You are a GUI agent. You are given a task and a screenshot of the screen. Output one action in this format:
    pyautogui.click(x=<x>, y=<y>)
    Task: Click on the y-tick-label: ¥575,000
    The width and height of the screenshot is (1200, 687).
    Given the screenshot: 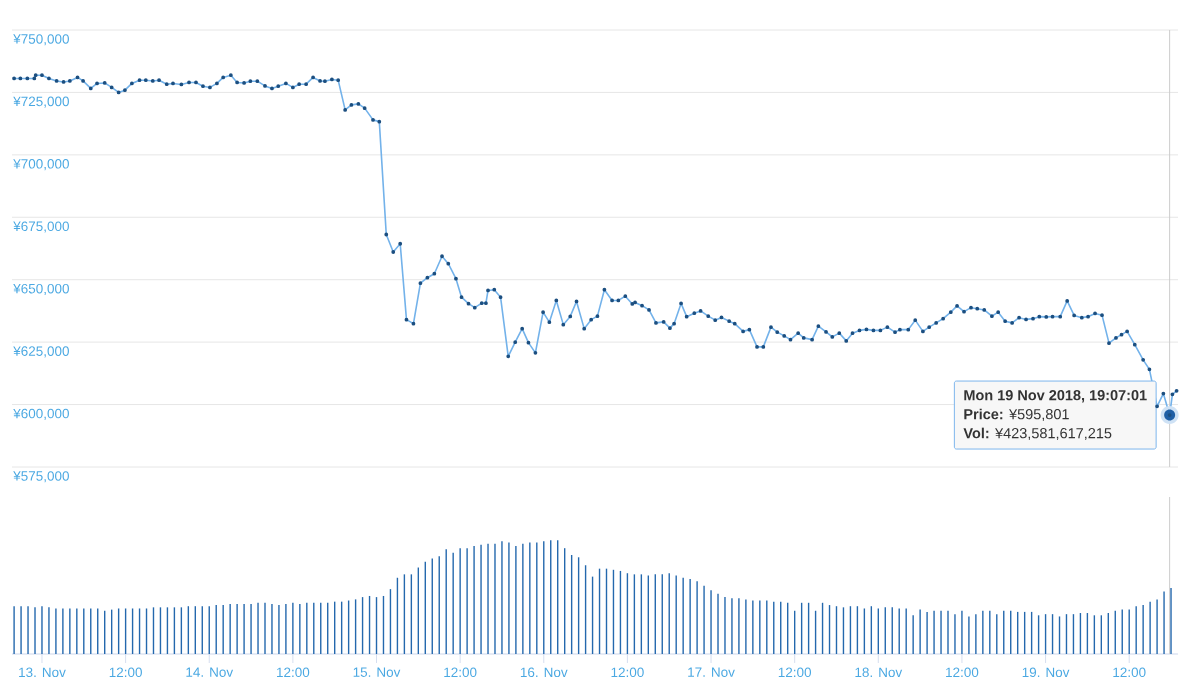 What is the action you would take?
    pyautogui.click(x=41, y=477)
    